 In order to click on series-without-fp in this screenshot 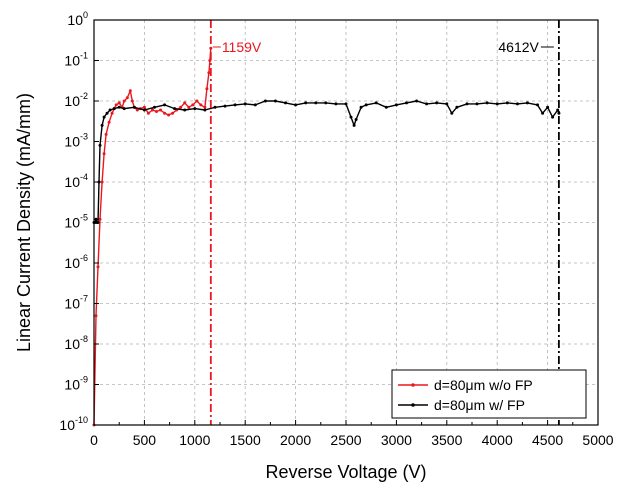, I will do `click(152, 236)`.